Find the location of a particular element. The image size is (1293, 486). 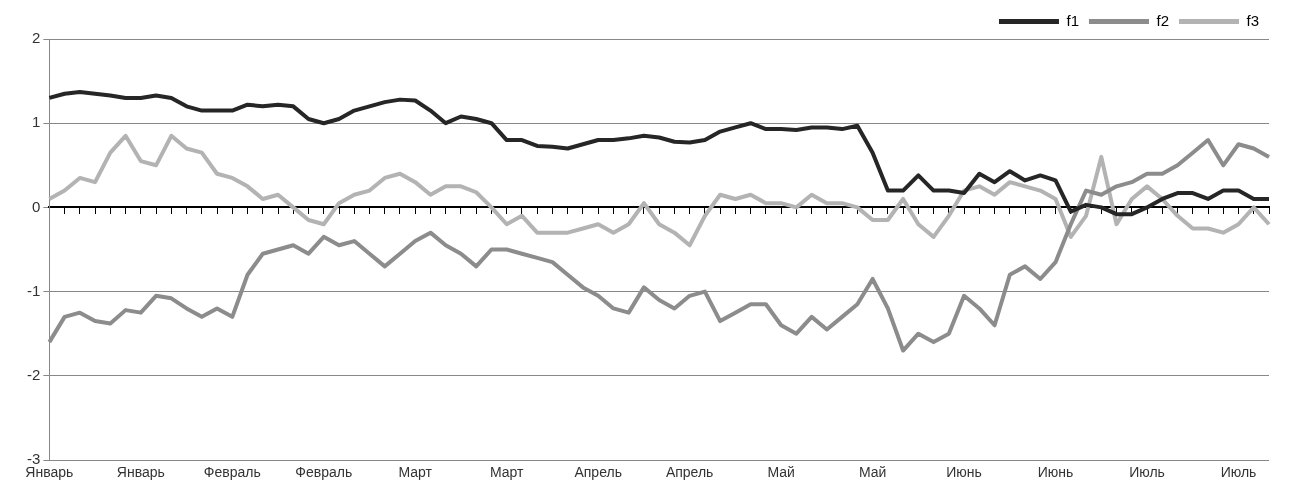

y-tick-label: -1 is located at coordinates (33, 290).